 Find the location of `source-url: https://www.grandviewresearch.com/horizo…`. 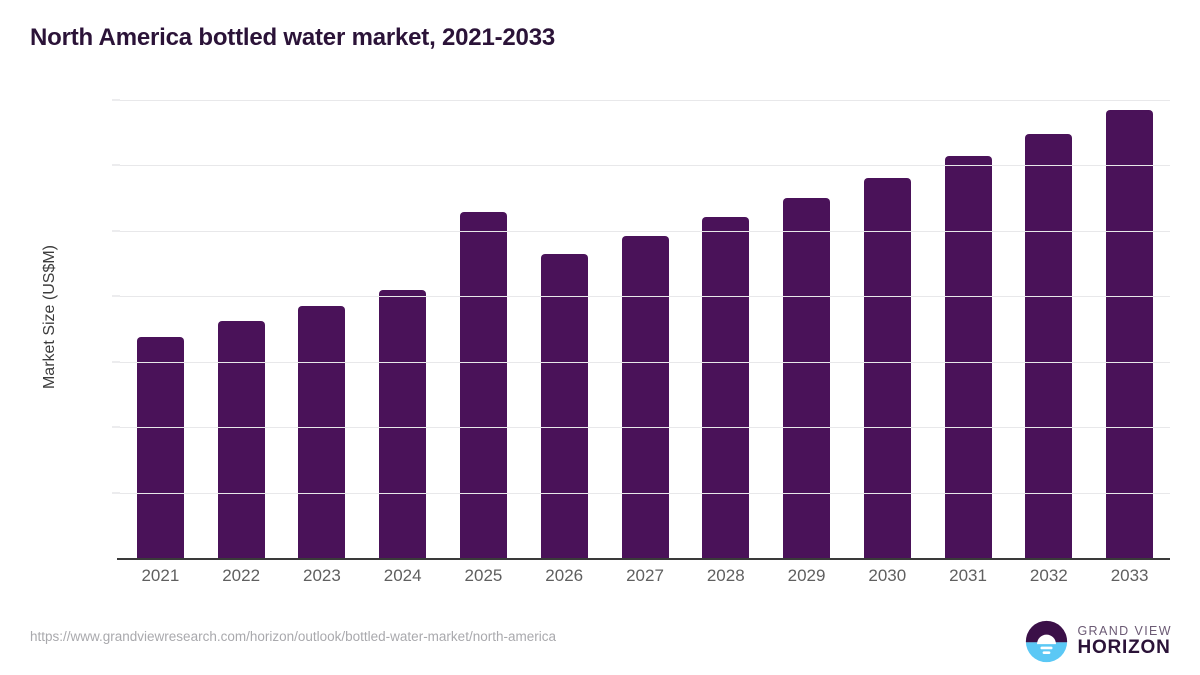

source-url: https://www.grandviewresearch.com/horizo… is located at coordinates (293, 636).